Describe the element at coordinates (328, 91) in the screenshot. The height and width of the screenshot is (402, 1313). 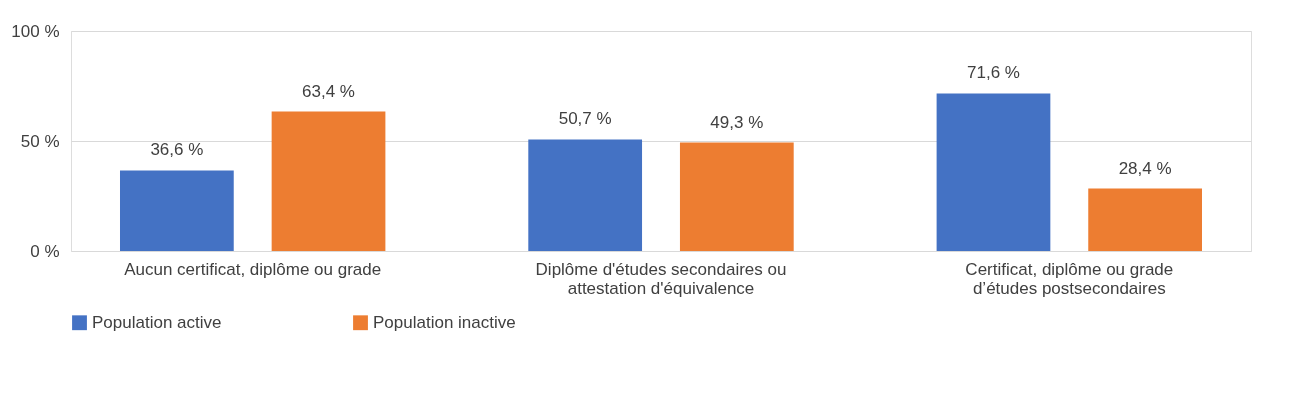
I see `data-label: 63,4 %` at that location.